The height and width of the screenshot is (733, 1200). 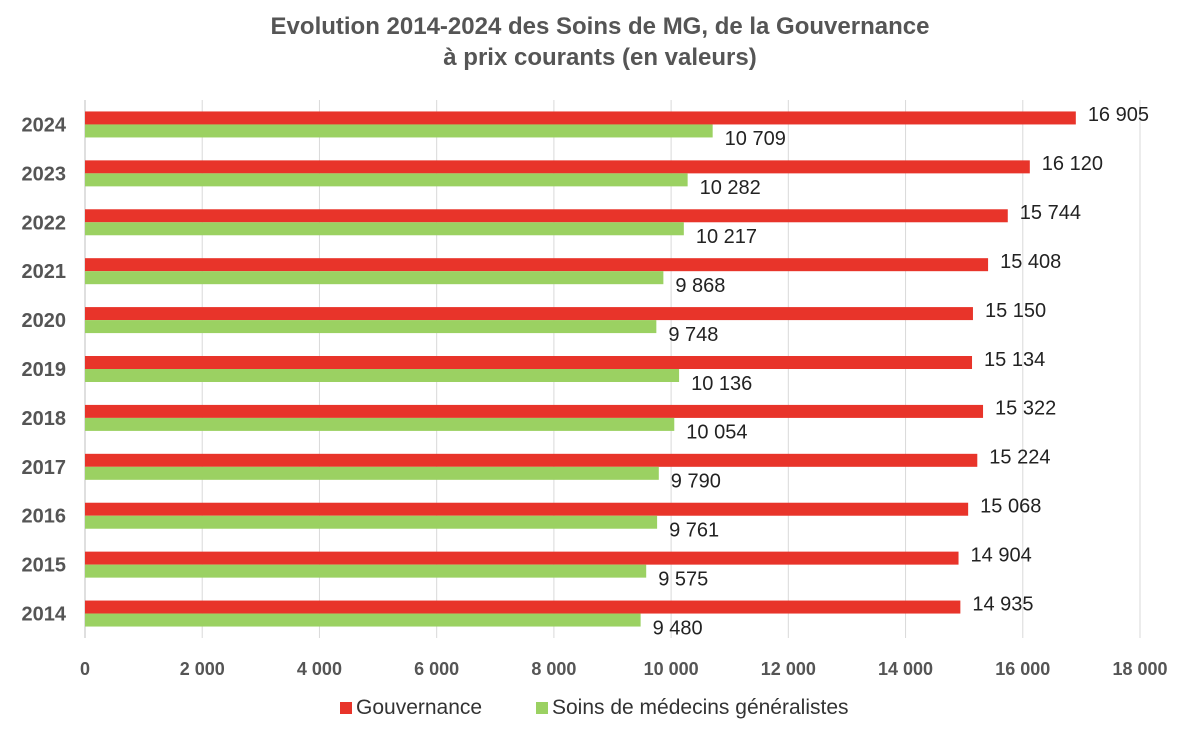 I want to click on x-tick-label: 2 000, so click(x=202, y=669).